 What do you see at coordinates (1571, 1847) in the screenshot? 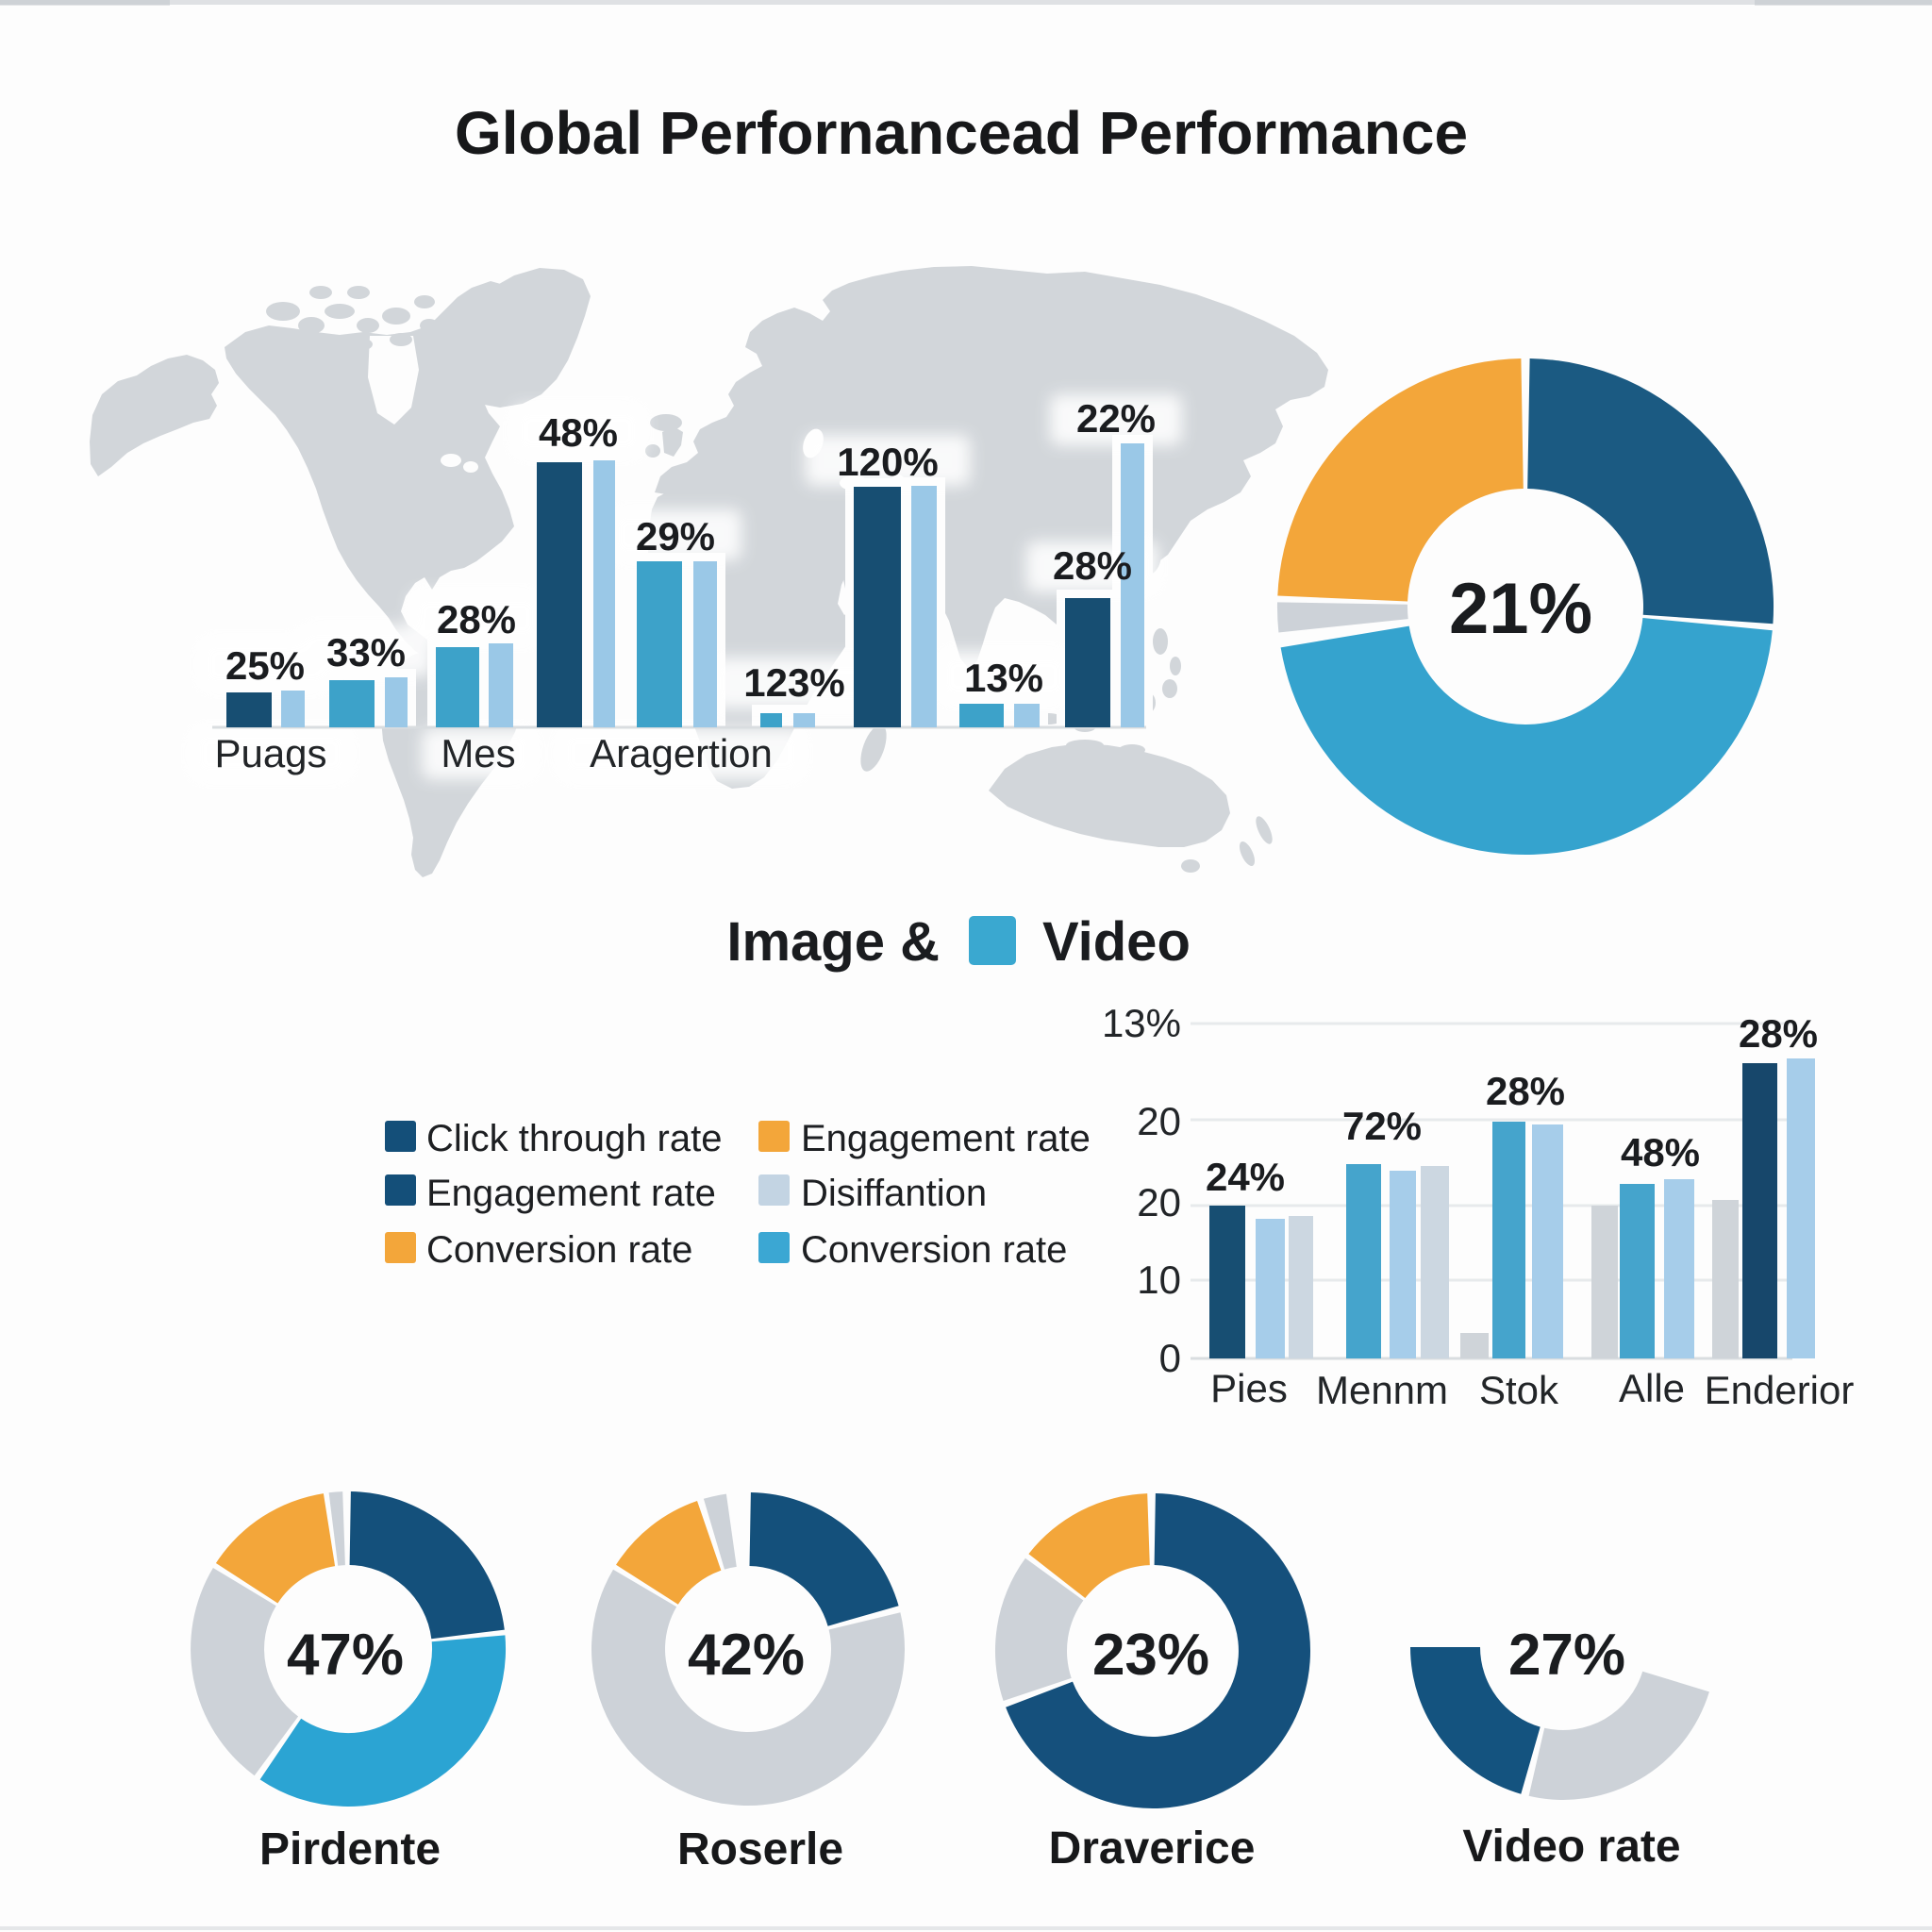
I see `svg-text: Video rate` at bounding box center [1571, 1847].